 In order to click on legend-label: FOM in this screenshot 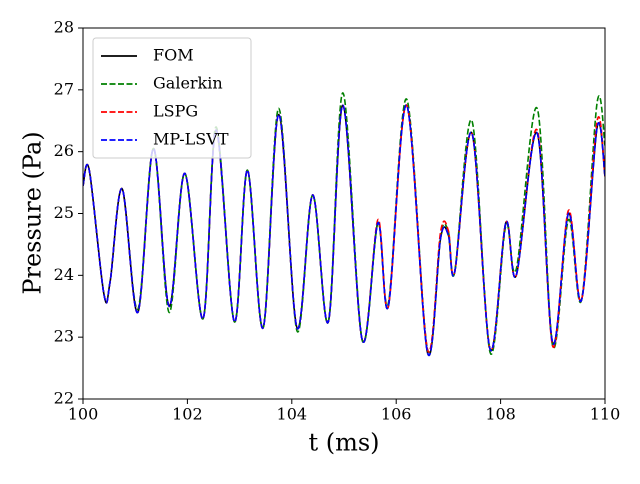, I will do `click(173, 55)`.